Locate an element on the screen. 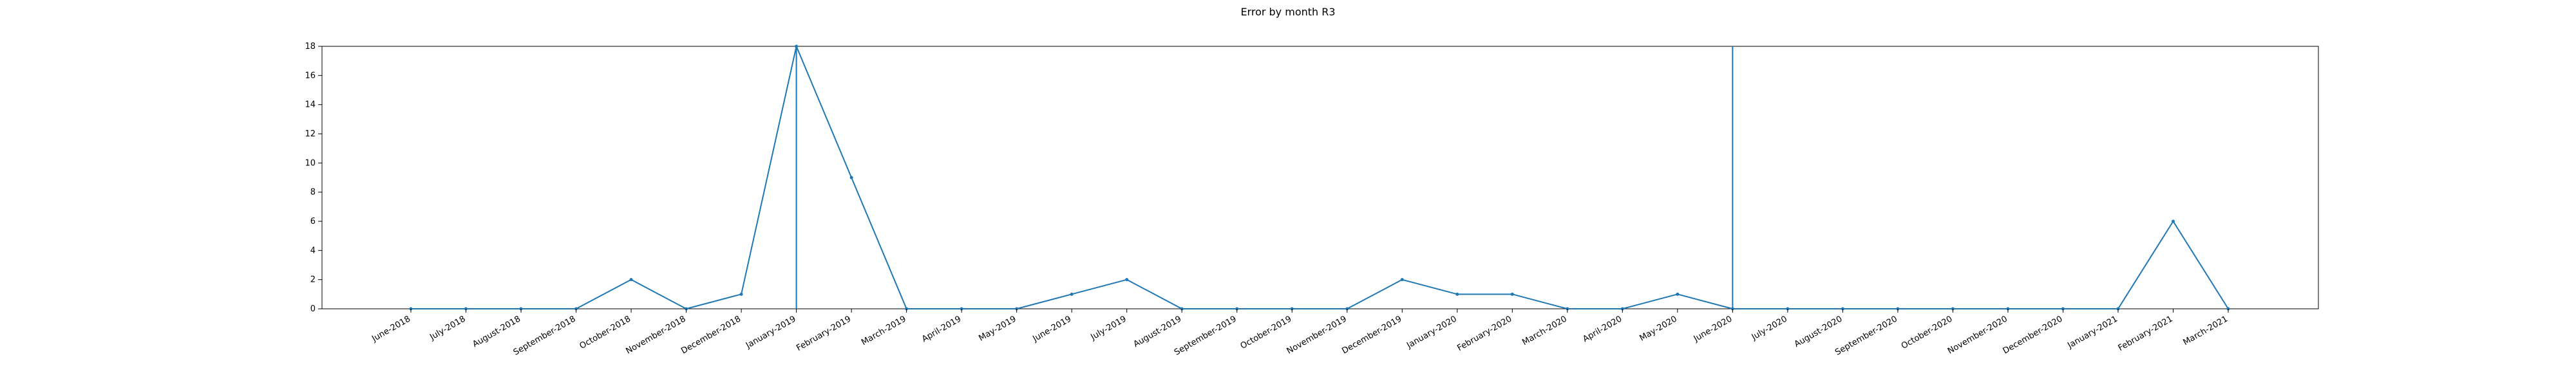  y-tick-label: 14 is located at coordinates (310, 105).